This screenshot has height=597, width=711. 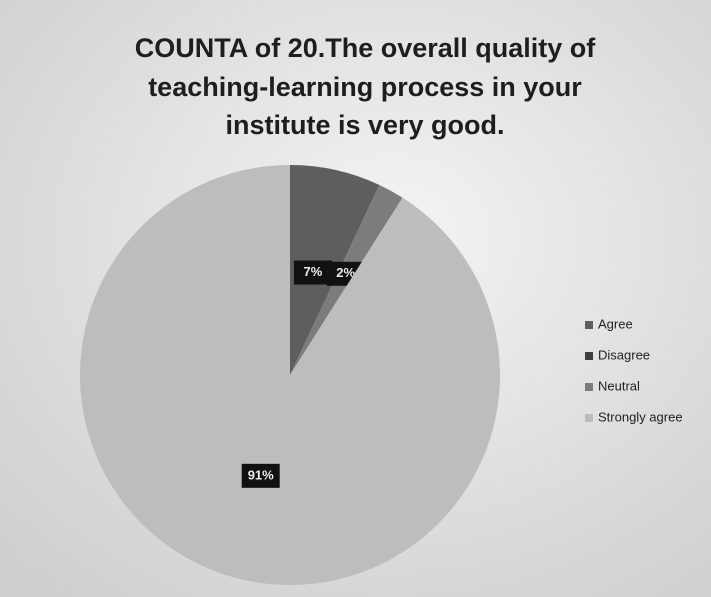 What do you see at coordinates (619, 385) in the screenshot?
I see `legend-label: Neutral` at bounding box center [619, 385].